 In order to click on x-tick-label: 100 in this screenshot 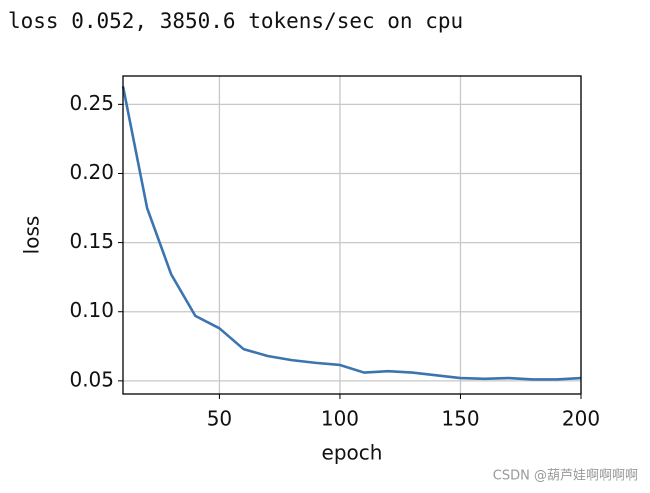, I will do `click(340, 419)`.